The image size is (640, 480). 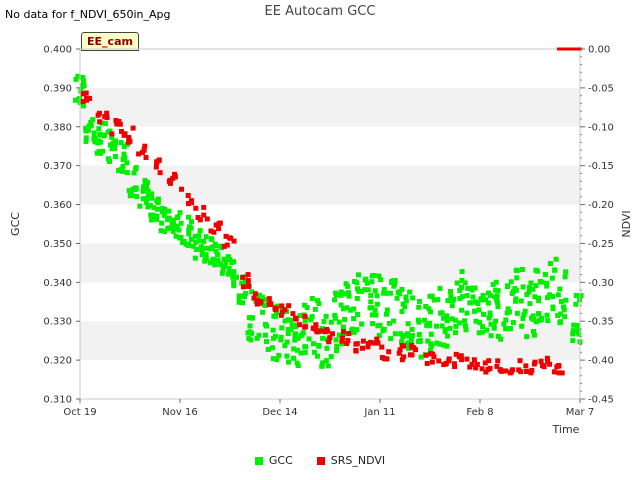 I want to click on y-tick-label: 0.370, so click(x=57, y=166).